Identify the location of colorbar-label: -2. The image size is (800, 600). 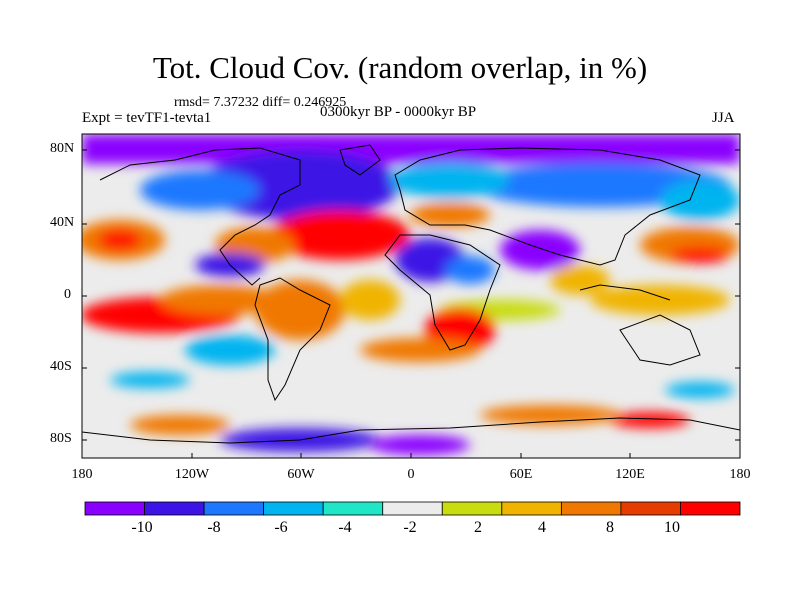
(410, 527).